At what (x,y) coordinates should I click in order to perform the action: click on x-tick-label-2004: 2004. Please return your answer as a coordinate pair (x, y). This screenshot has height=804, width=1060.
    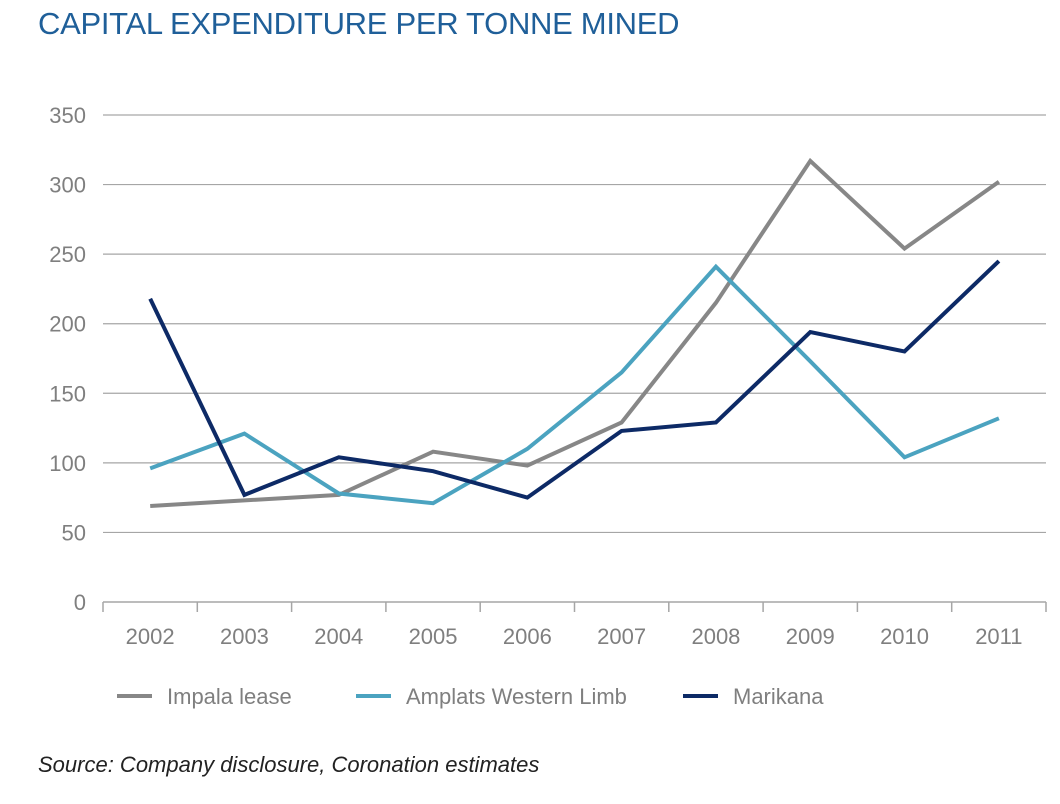
    Looking at the image, I should click on (338, 636).